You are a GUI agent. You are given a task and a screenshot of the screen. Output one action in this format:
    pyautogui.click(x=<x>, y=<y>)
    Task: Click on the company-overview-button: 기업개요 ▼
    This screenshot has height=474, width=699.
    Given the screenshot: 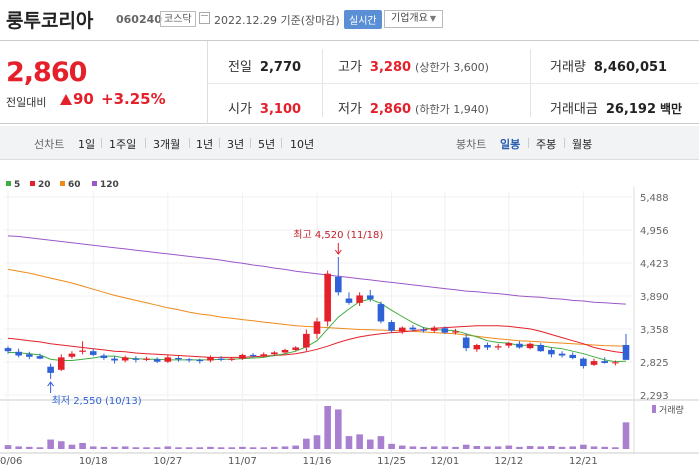 What is the action you would take?
    pyautogui.click(x=413, y=19)
    